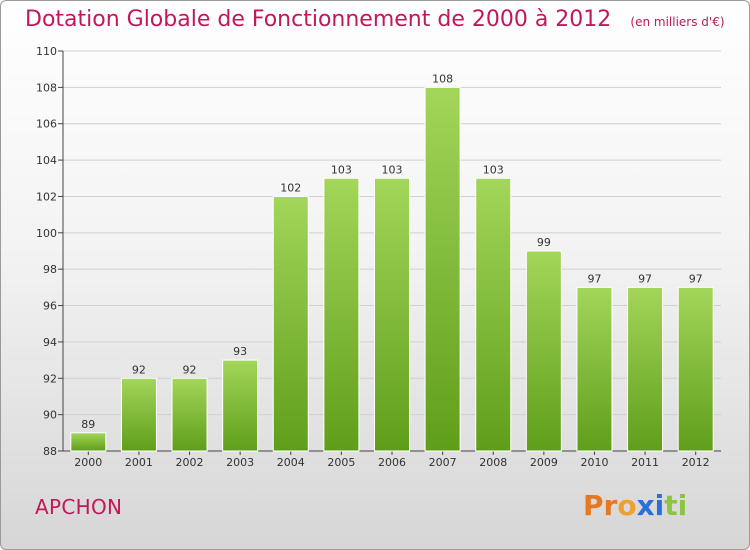 The image size is (750, 550). I want to click on x-tick-label: 2006, so click(392, 462).